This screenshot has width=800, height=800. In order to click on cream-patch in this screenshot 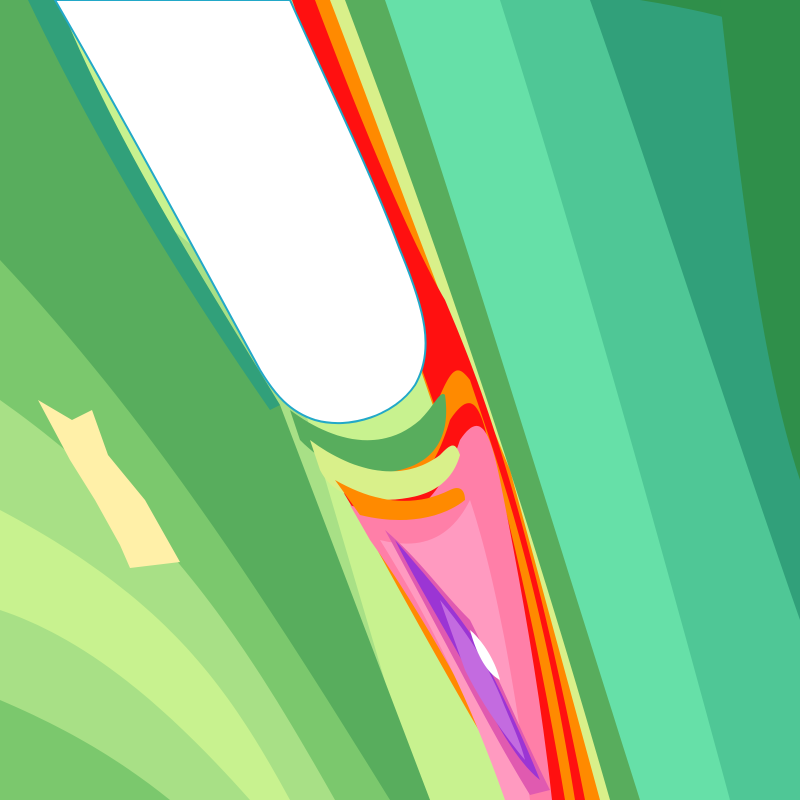, I will do `click(109, 484)`.